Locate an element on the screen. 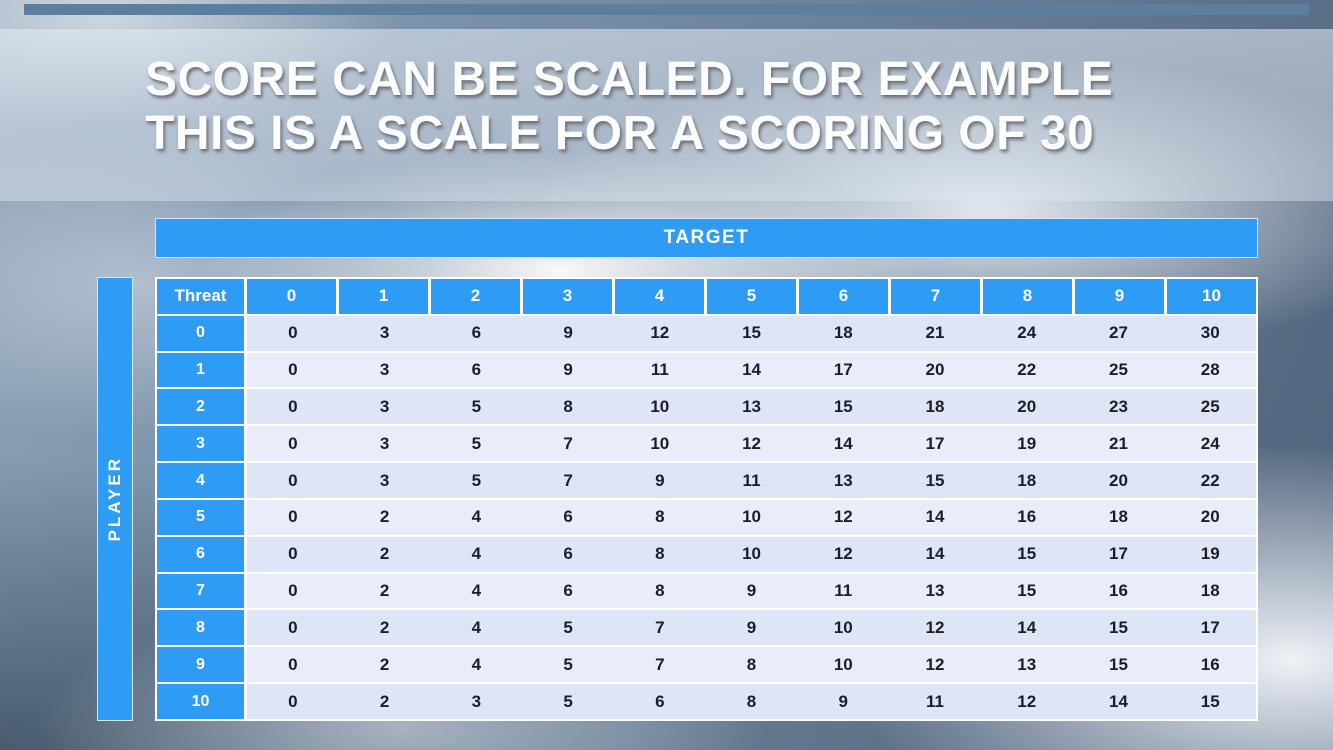  col-header: 6 is located at coordinates (845, 296).